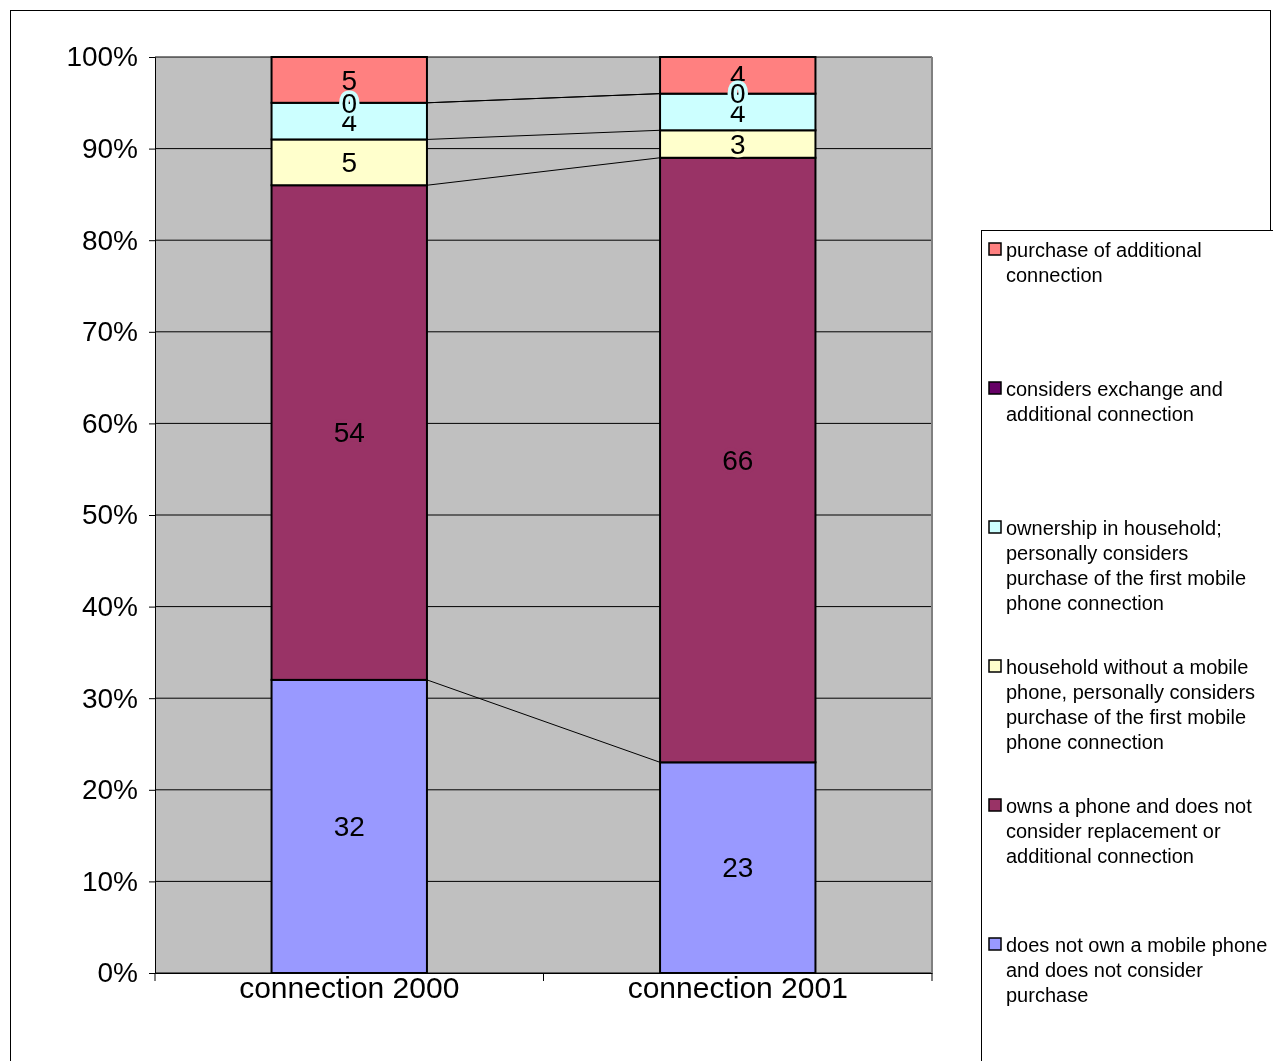 This screenshot has width=1273, height=1061. What do you see at coordinates (349, 827) in the screenshot?
I see `data-label: 32` at bounding box center [349, 827].